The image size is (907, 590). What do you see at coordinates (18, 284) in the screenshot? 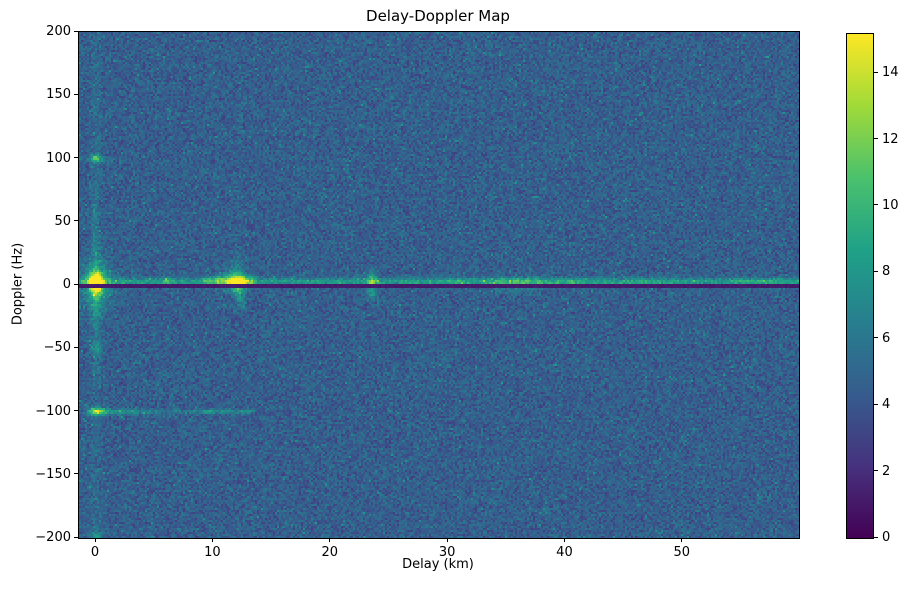
I see `y-axis-label: Doppler (Hz)` at bounding box center [18, 284].